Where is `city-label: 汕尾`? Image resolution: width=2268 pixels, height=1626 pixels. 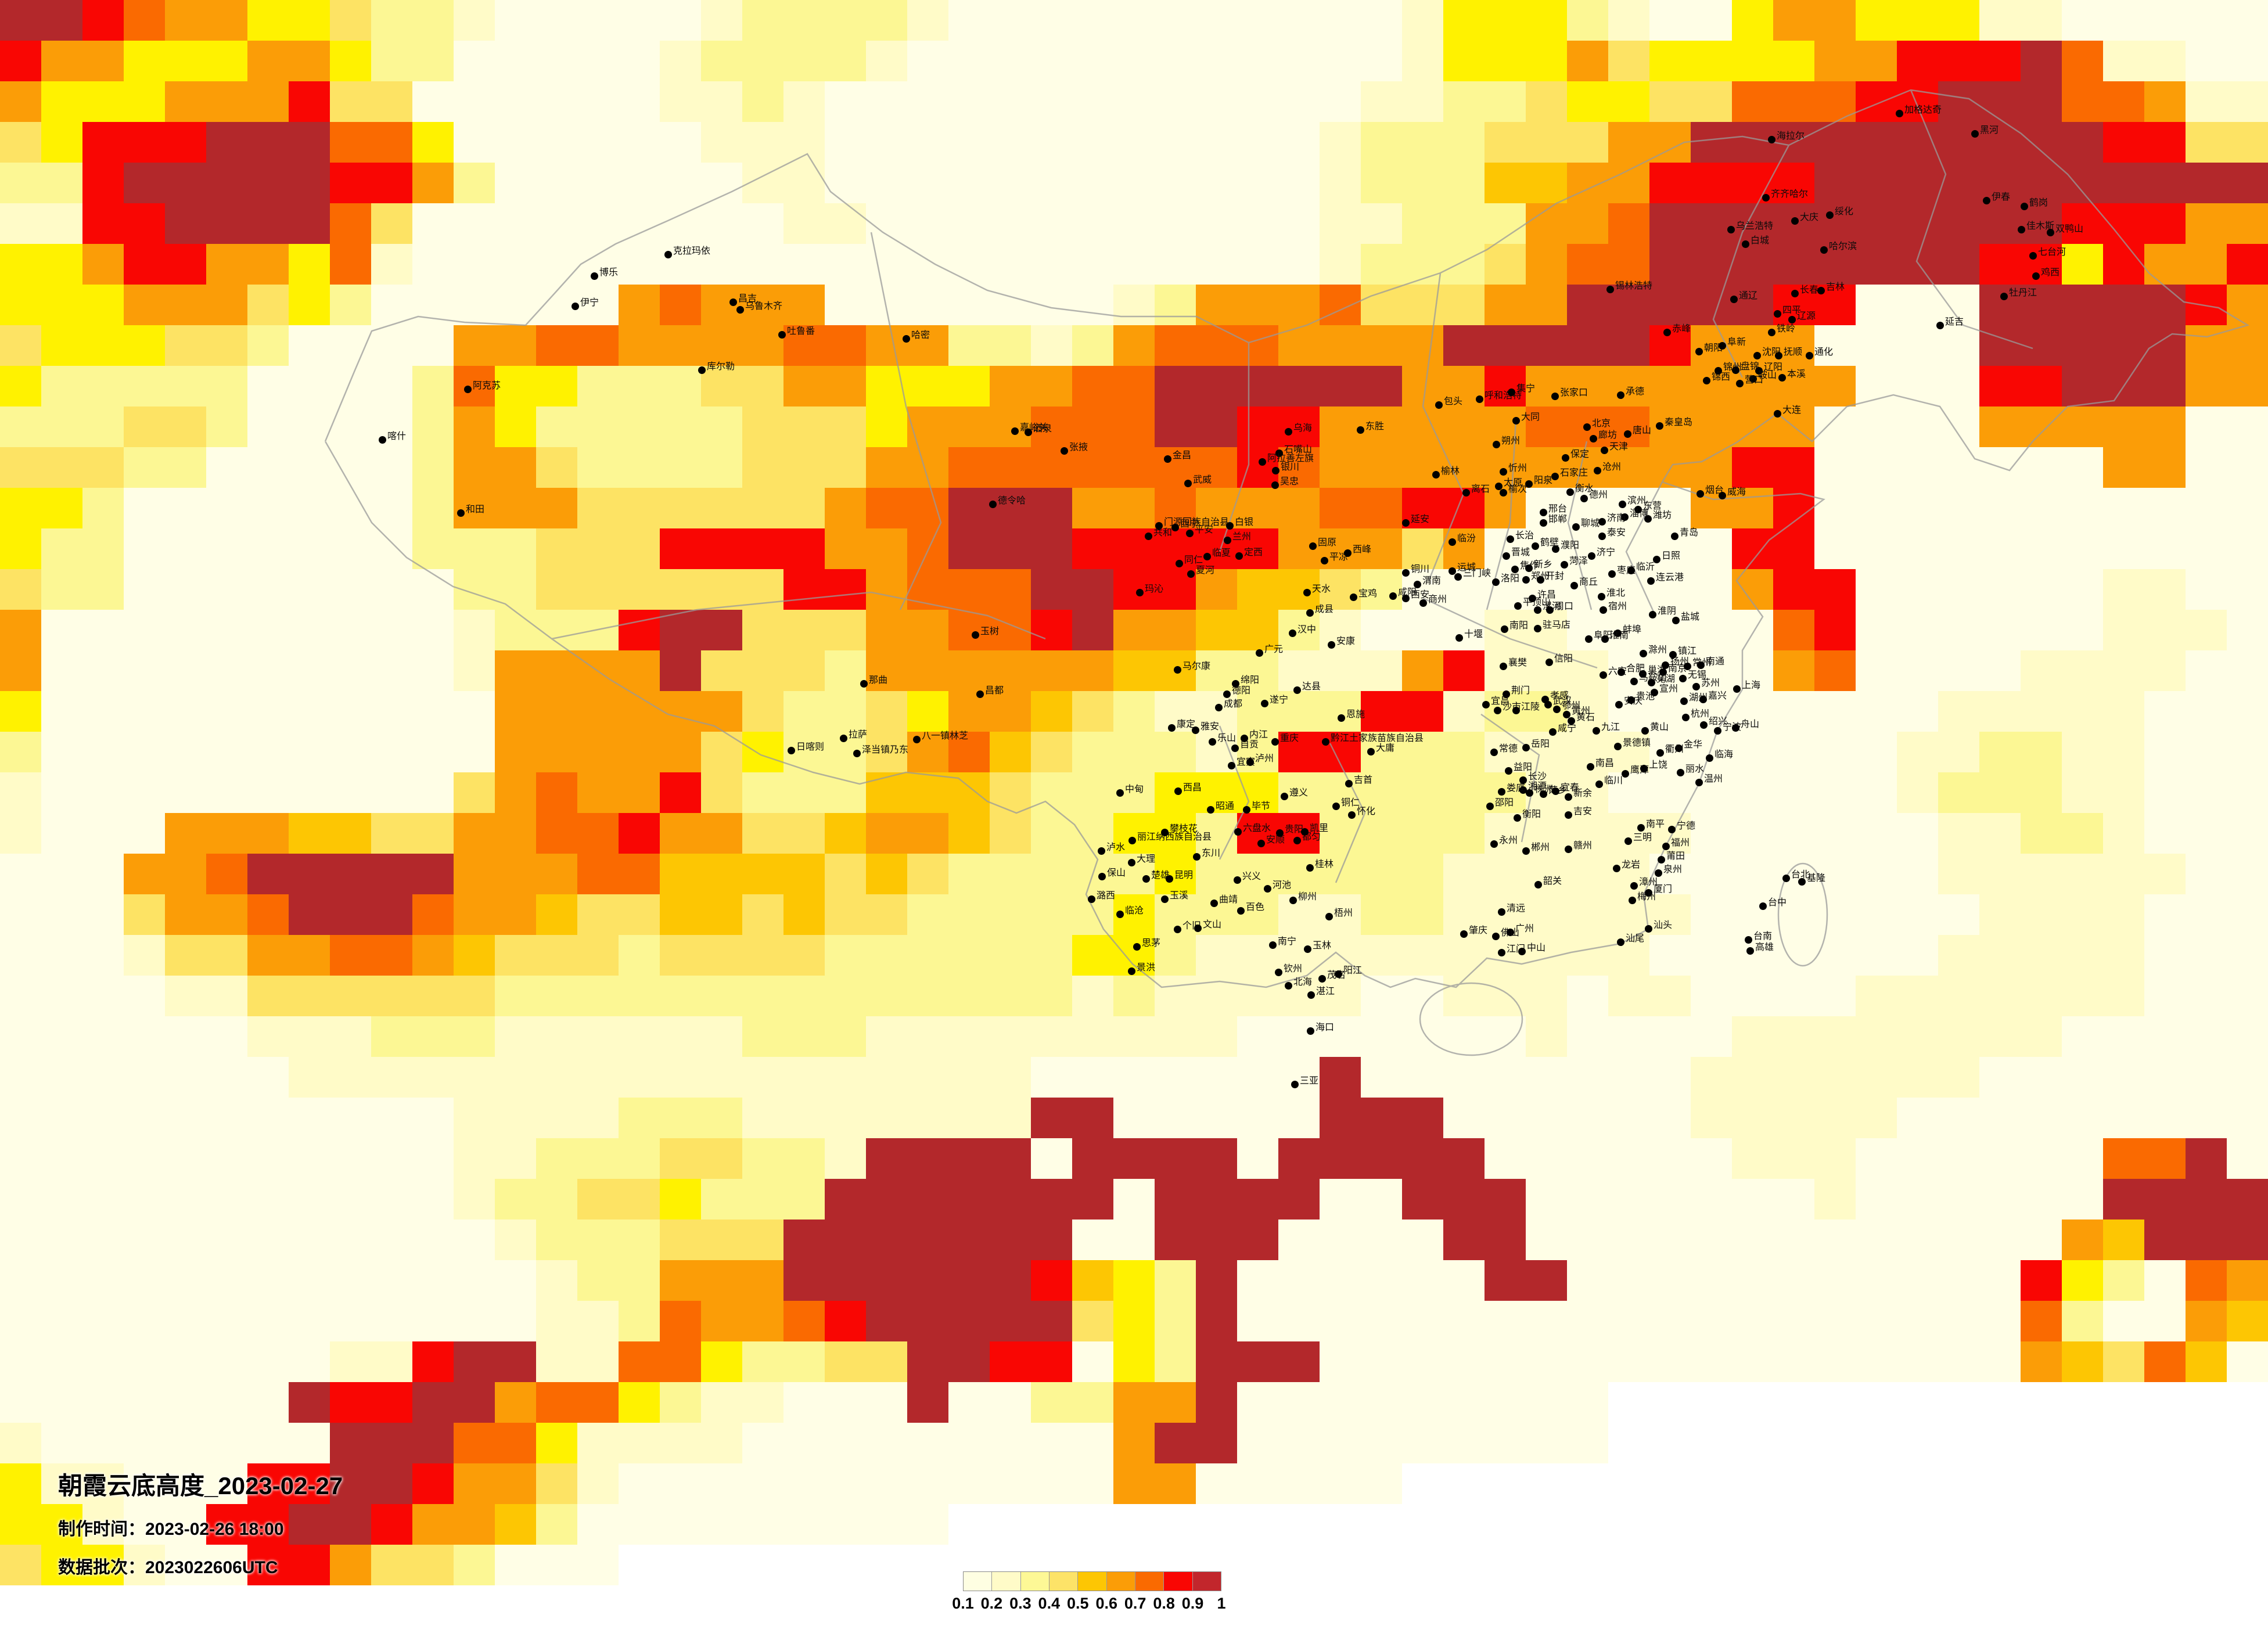 city-label: 汕尾 is located at coordinates (1635, 939).